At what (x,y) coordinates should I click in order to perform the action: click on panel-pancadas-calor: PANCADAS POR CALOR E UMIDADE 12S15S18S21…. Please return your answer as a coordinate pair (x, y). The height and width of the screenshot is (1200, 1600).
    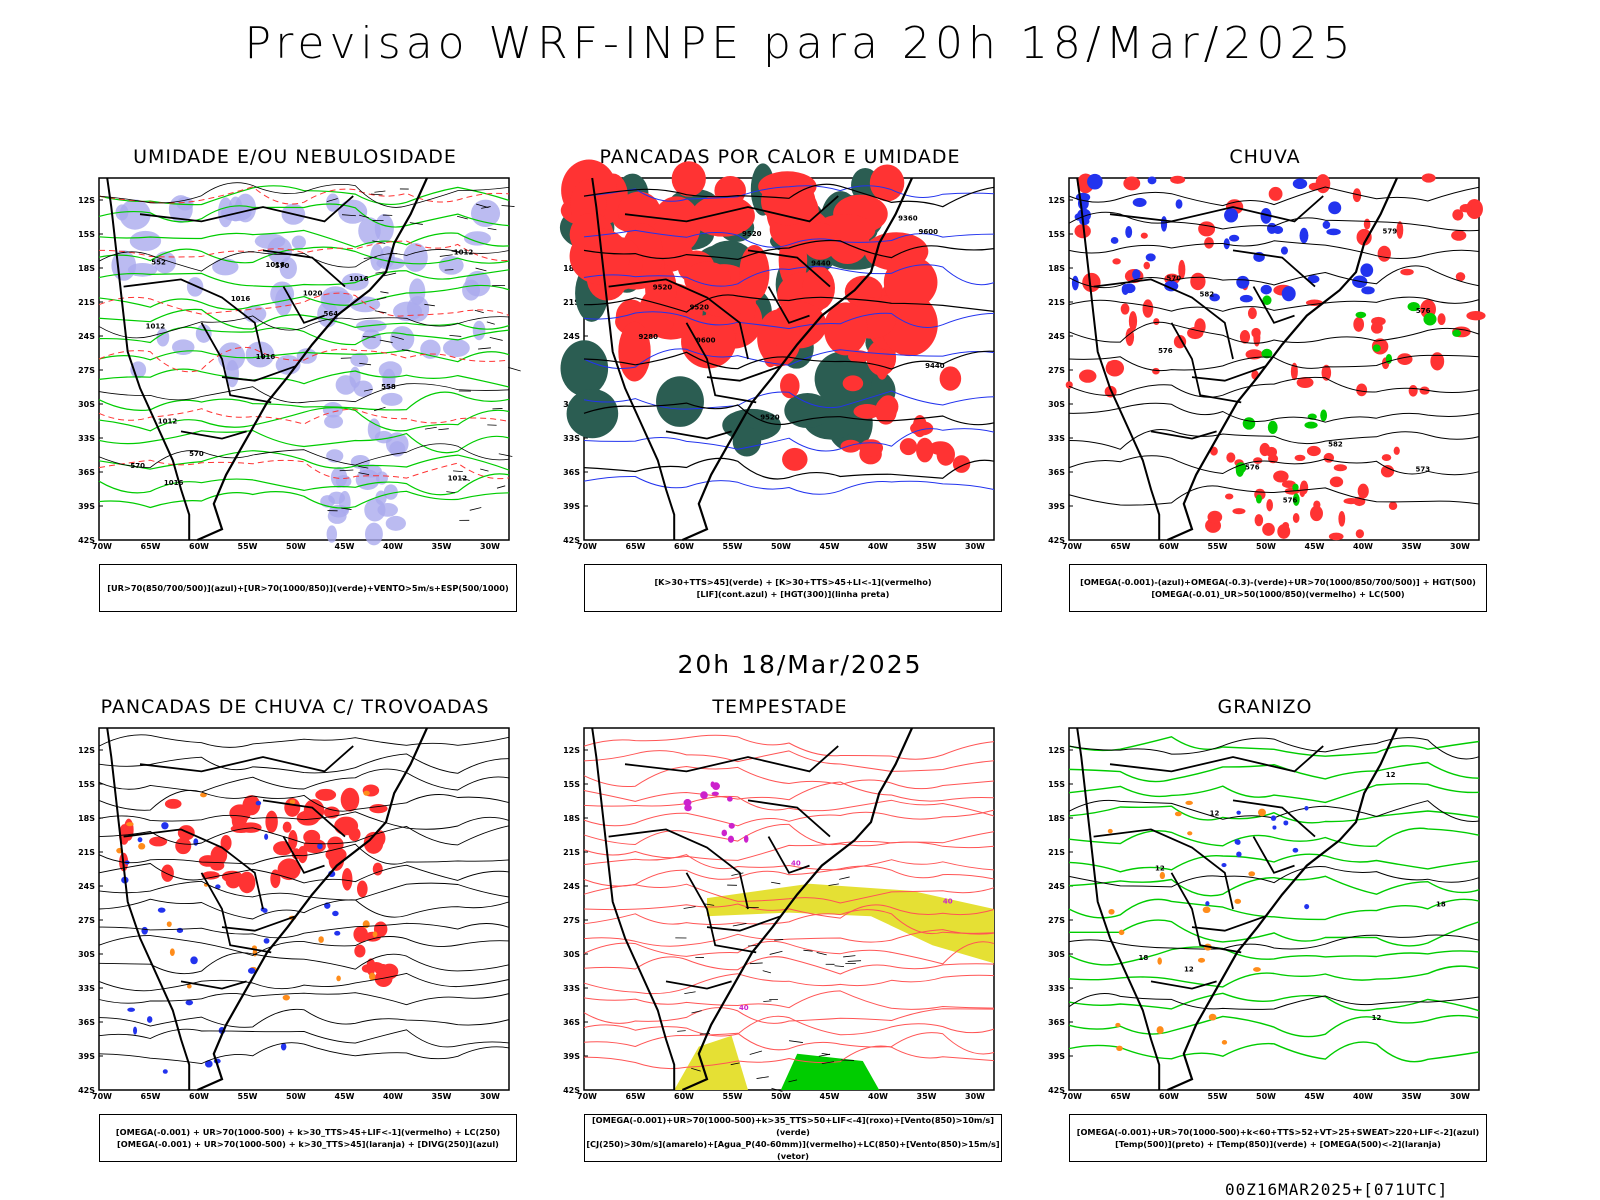
    Looking at the image, I should click on (780, 386).